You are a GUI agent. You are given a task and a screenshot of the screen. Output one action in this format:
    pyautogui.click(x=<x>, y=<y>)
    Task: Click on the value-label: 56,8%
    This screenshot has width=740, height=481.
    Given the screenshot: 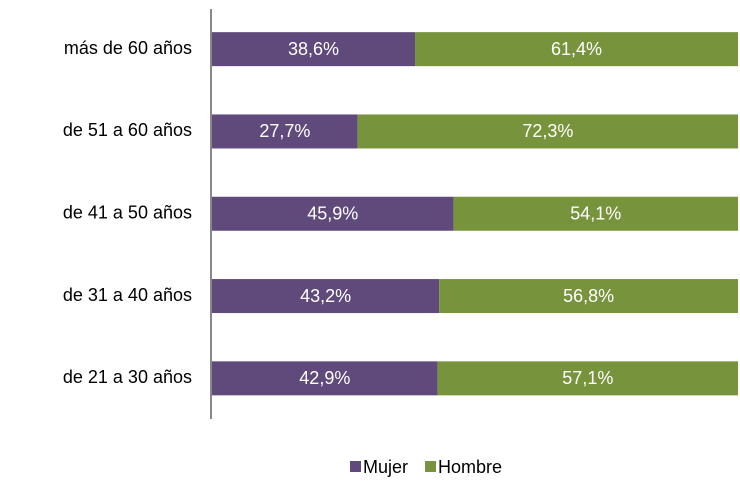 What is the action you would take?
    pyautogui.click(x=588, y=296)
    